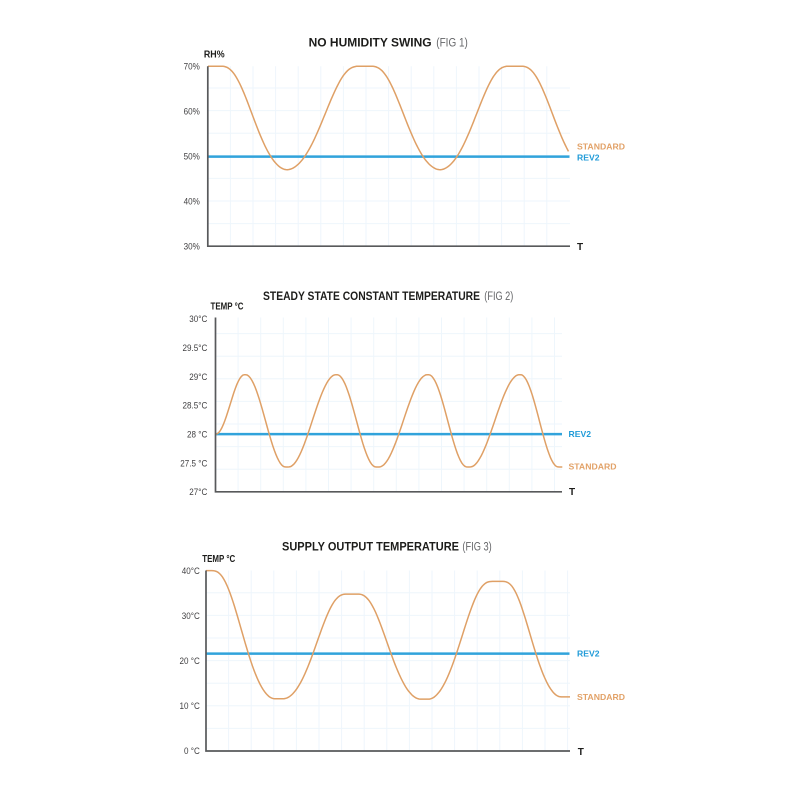 This screenshot has width=800, height=805. Describe the element at coordinates (452, 44) in the screenshot. I see `svg-text: (FIG 1)` at that location.